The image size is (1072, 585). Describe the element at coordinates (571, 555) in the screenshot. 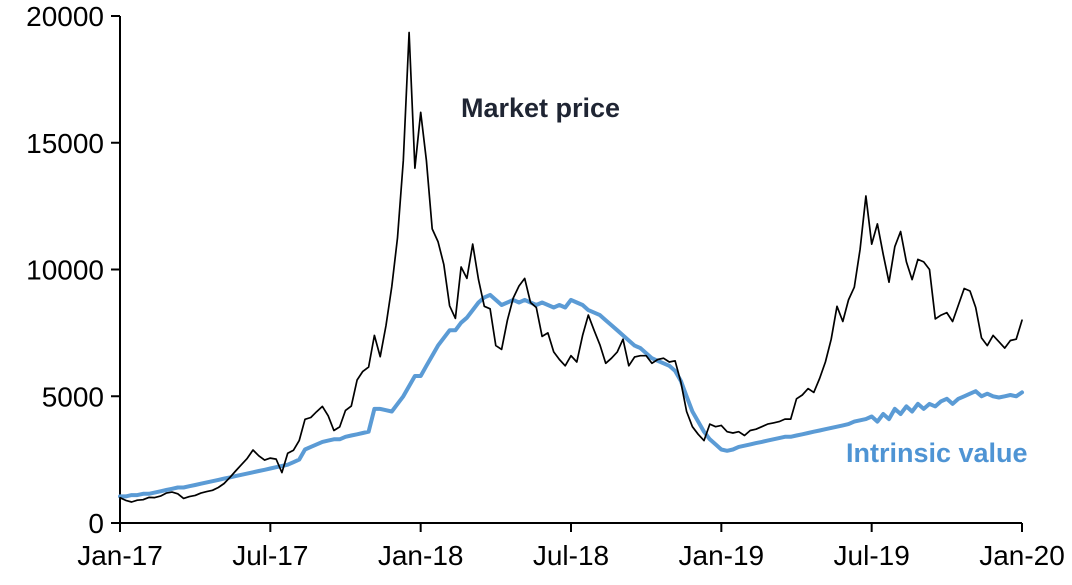

I see `x-tick-label: Jul-18` at that location.